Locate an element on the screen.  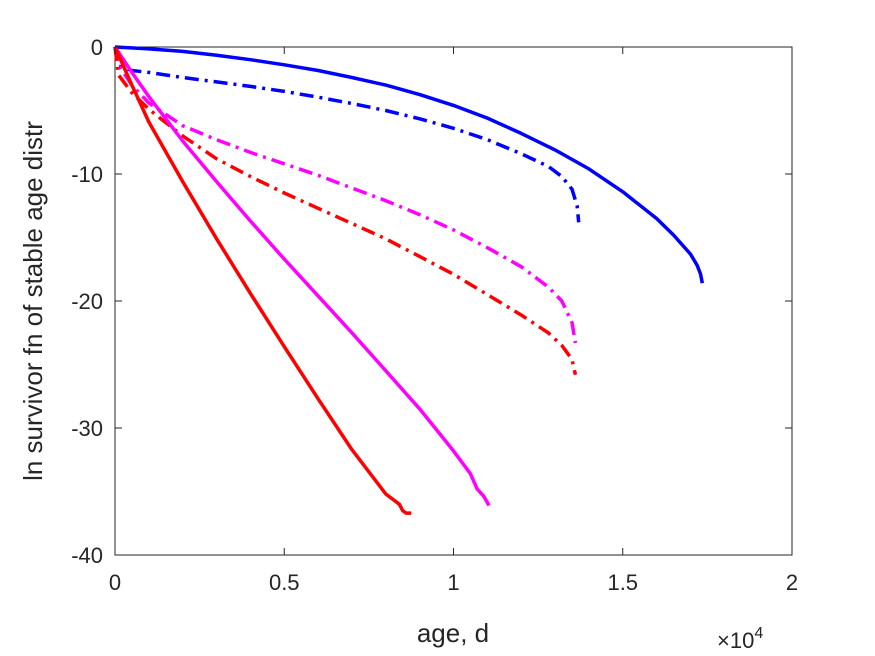
y-tick-label: -40 is located at coordinates (87, 555).